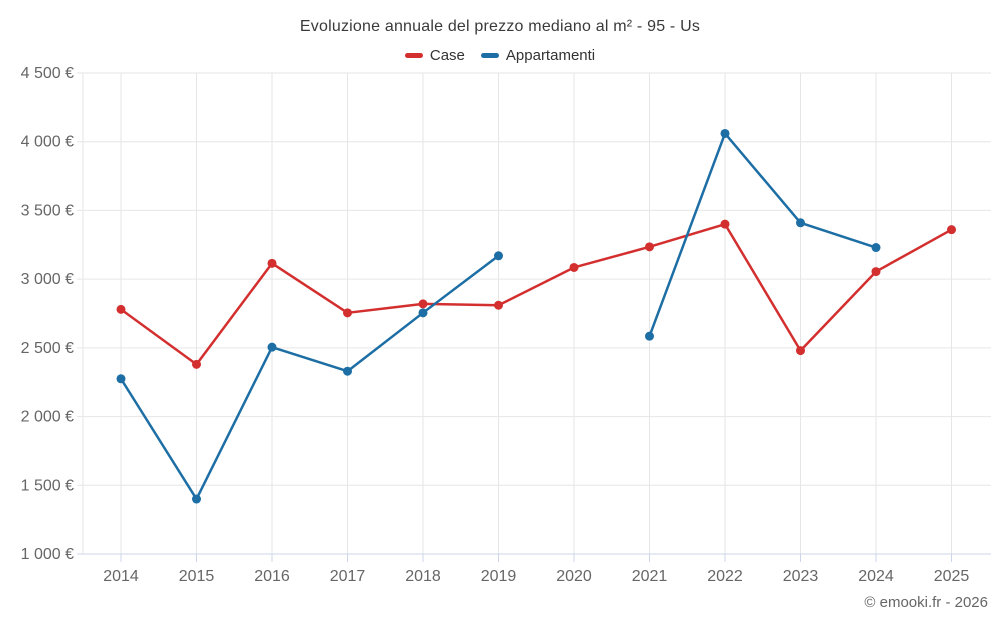 The image size is (1000, 625). What do you see at coordinates (952, 576) in the screenshot?
I see `x-axis-label: 2025` at bounding box center [952, 576].